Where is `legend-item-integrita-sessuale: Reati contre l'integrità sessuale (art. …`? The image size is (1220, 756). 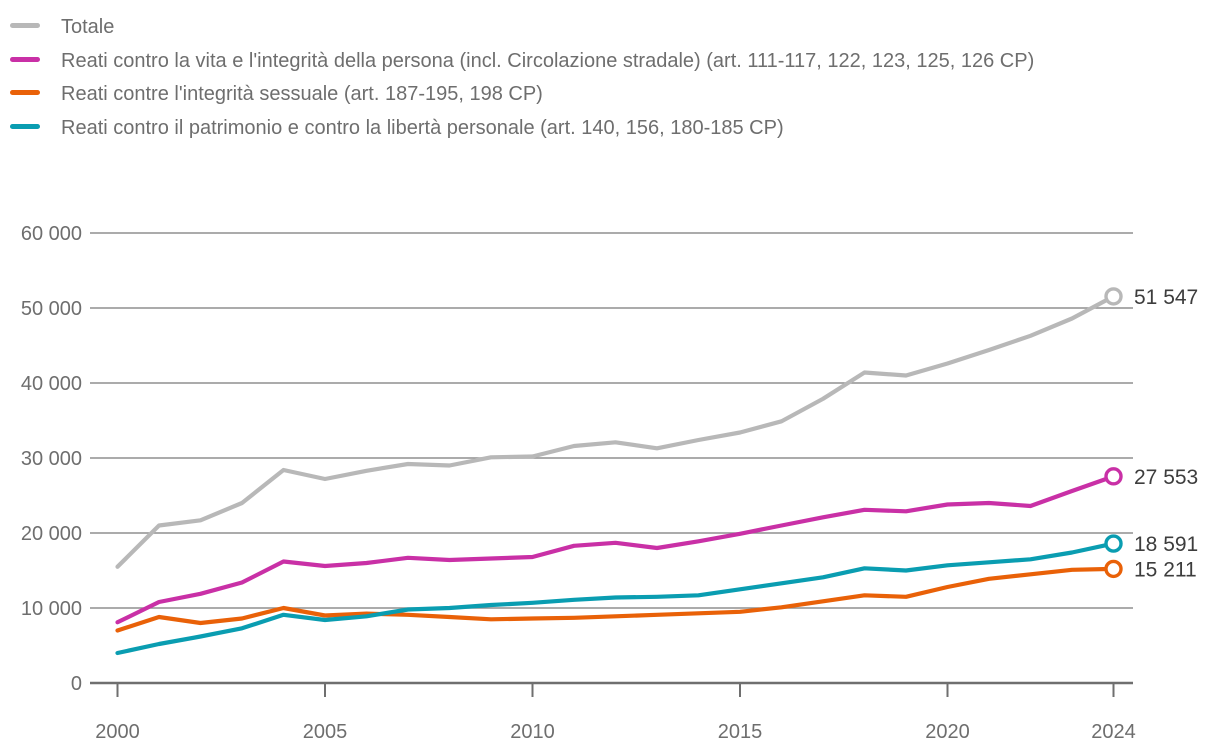
legend-item-integrita-sessuale: Reati contre l'integrità sessuale (art. … is located at coordinates (574, 95).